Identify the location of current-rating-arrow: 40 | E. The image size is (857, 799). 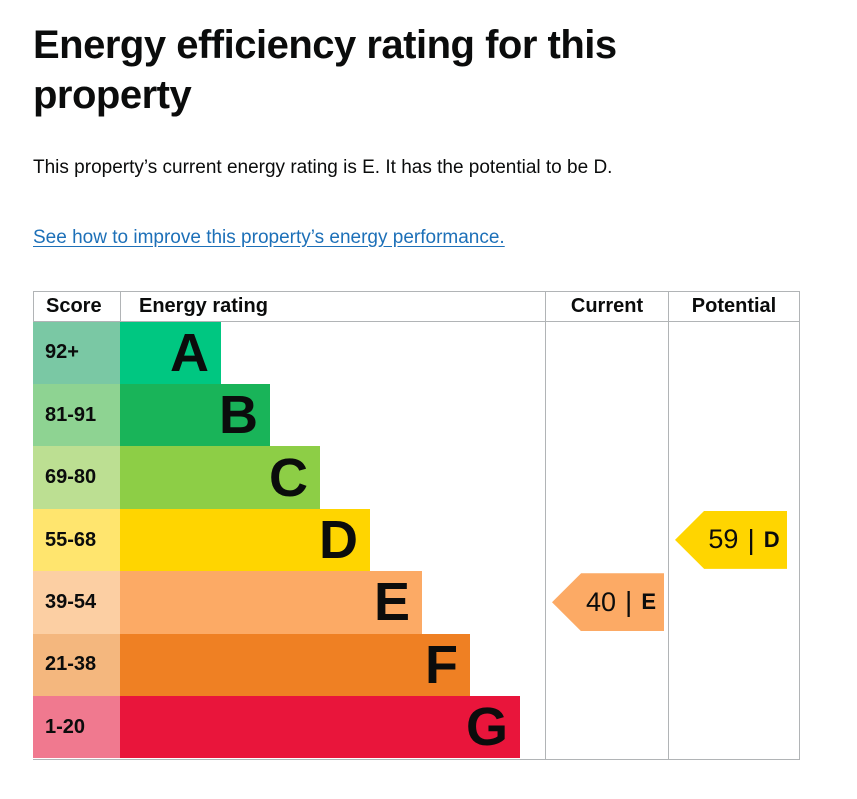
(608, 602).